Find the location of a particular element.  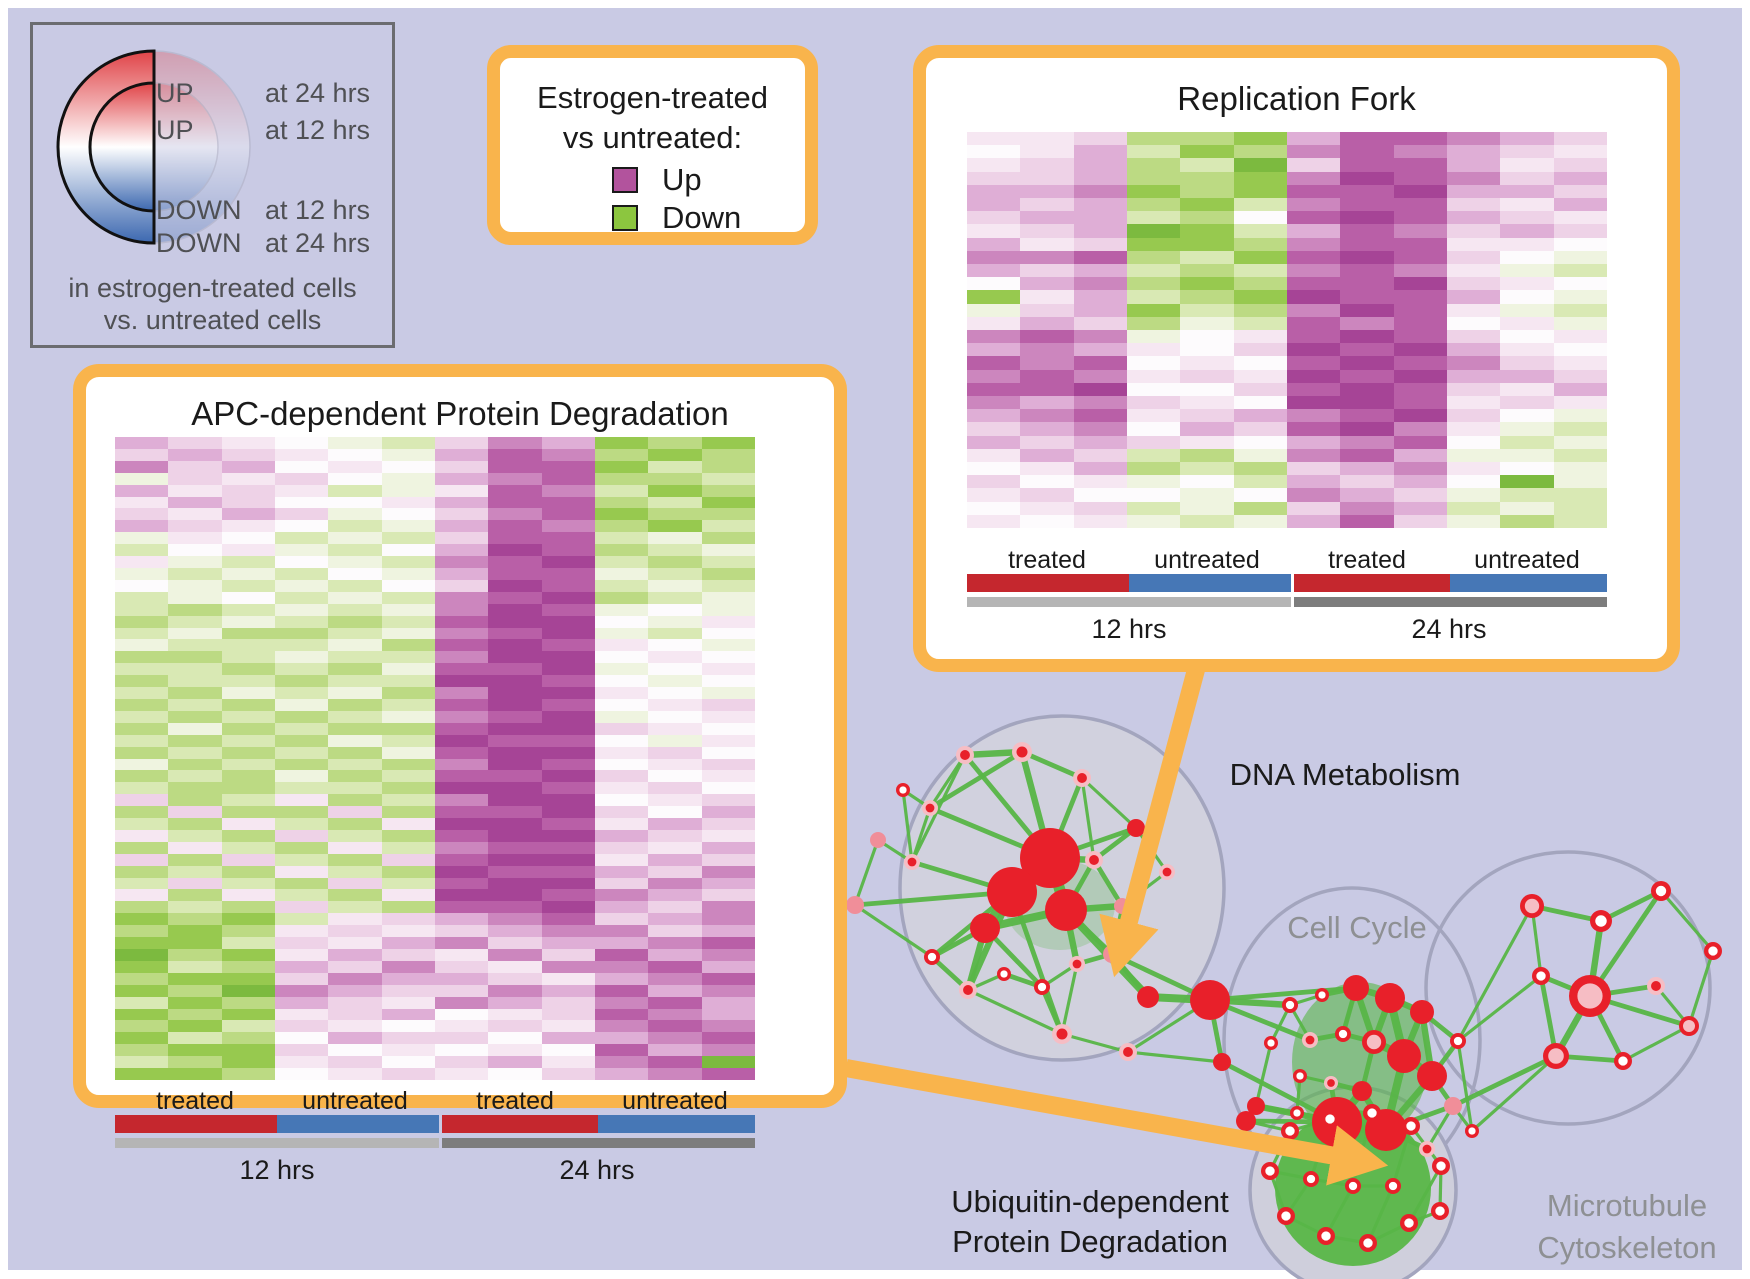

rf-time-bars is located at coordinates (1287, 602).